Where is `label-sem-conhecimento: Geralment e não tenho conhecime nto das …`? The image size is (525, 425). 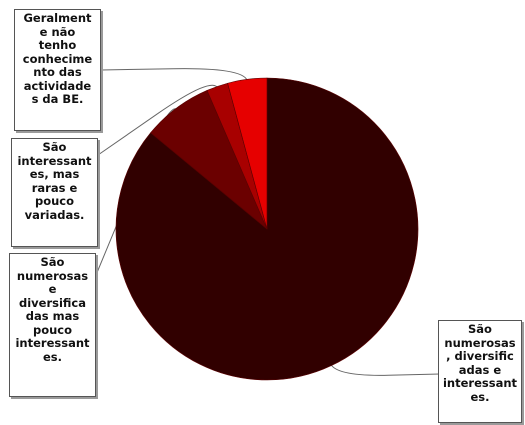 label-sem-conhecimento: Geralment e não tenho conhecime nto das … is located at coordinates (57, 70).